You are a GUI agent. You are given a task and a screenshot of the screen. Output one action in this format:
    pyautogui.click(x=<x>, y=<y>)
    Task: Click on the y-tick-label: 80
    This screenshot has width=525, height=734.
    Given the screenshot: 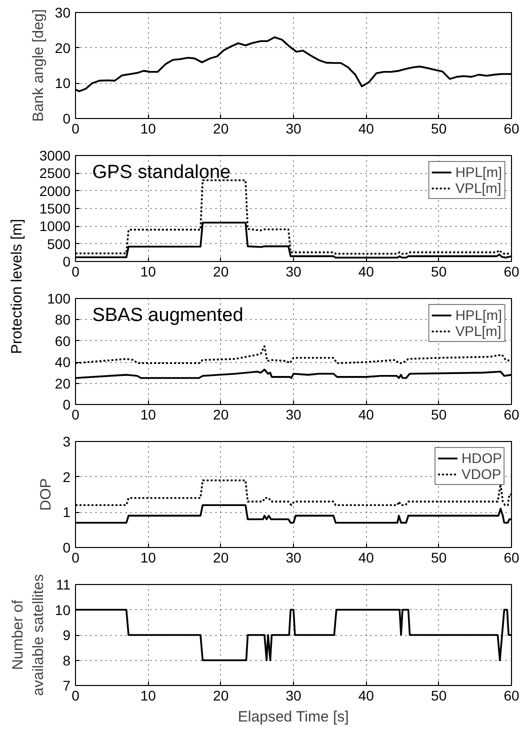 What is the action you would take?
    pyautogui.click(x=62, y=320)
    